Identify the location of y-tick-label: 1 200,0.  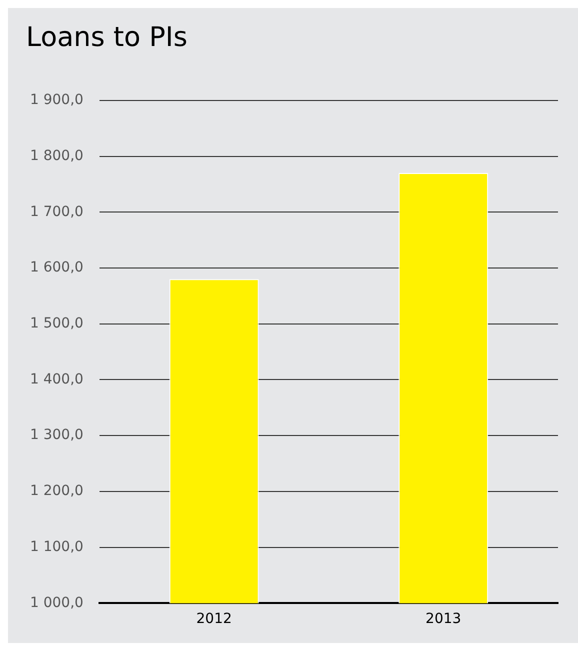
(57, 491).